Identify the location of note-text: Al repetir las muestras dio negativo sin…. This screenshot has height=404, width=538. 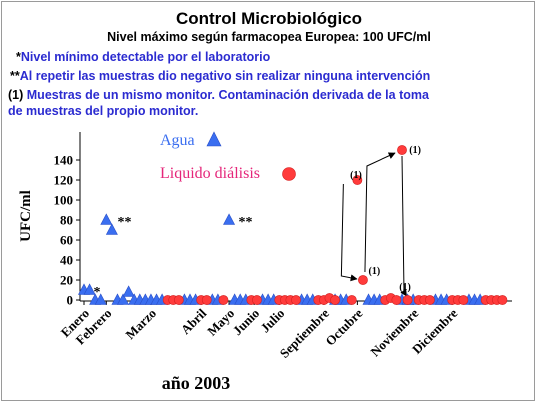
(225, 76).